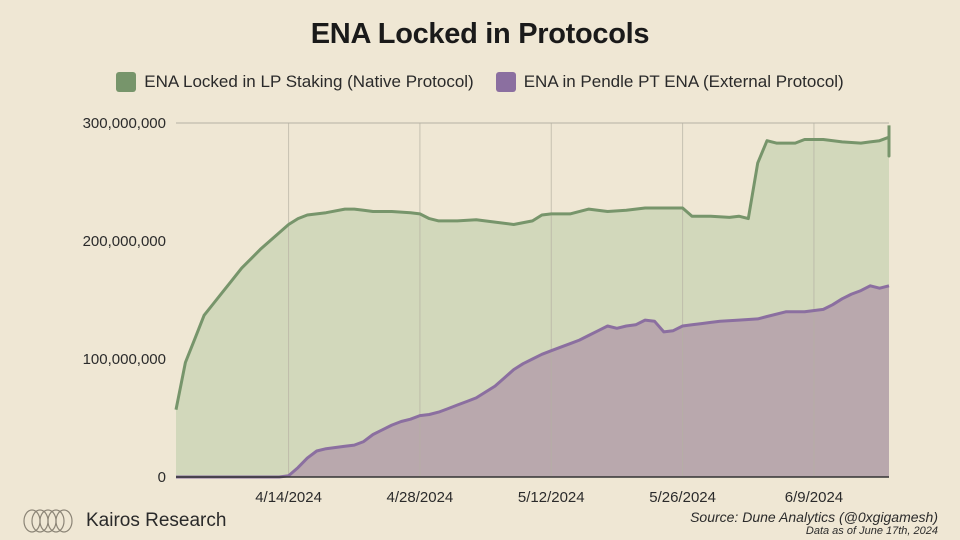 The image size is (960, 540). Describe the element at coordinates (683, 81) in the screenshot. I see `legend-label-pendle: ENA in Pendle PT ENA (External Protocol)` at that location.